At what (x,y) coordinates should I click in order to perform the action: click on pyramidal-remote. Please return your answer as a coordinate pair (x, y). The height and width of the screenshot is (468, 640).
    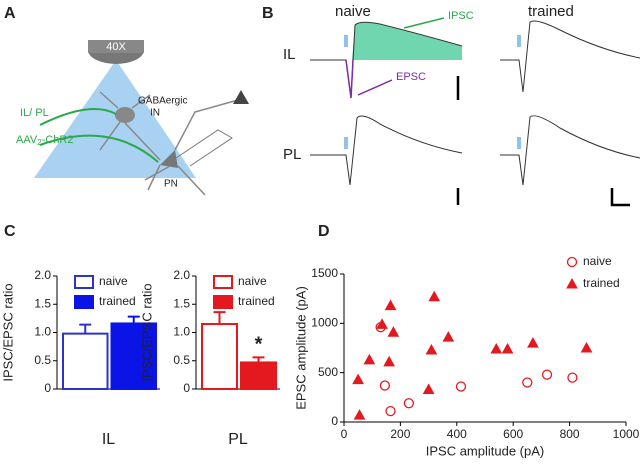
    Looking at the image, I should click on (241, 97).